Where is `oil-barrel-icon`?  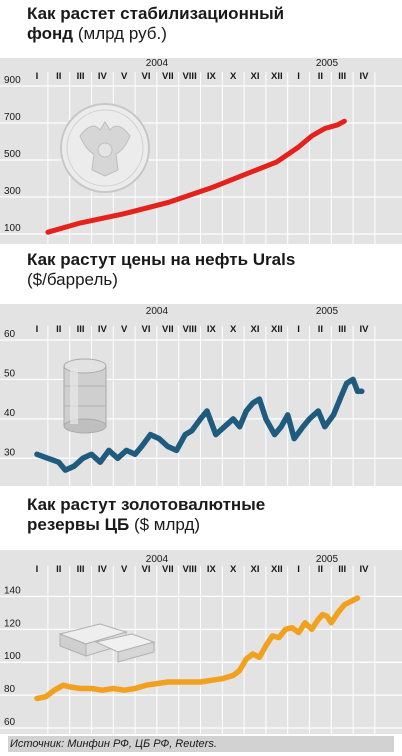 oil-barrel-icon is located at coordinates (85, 396).